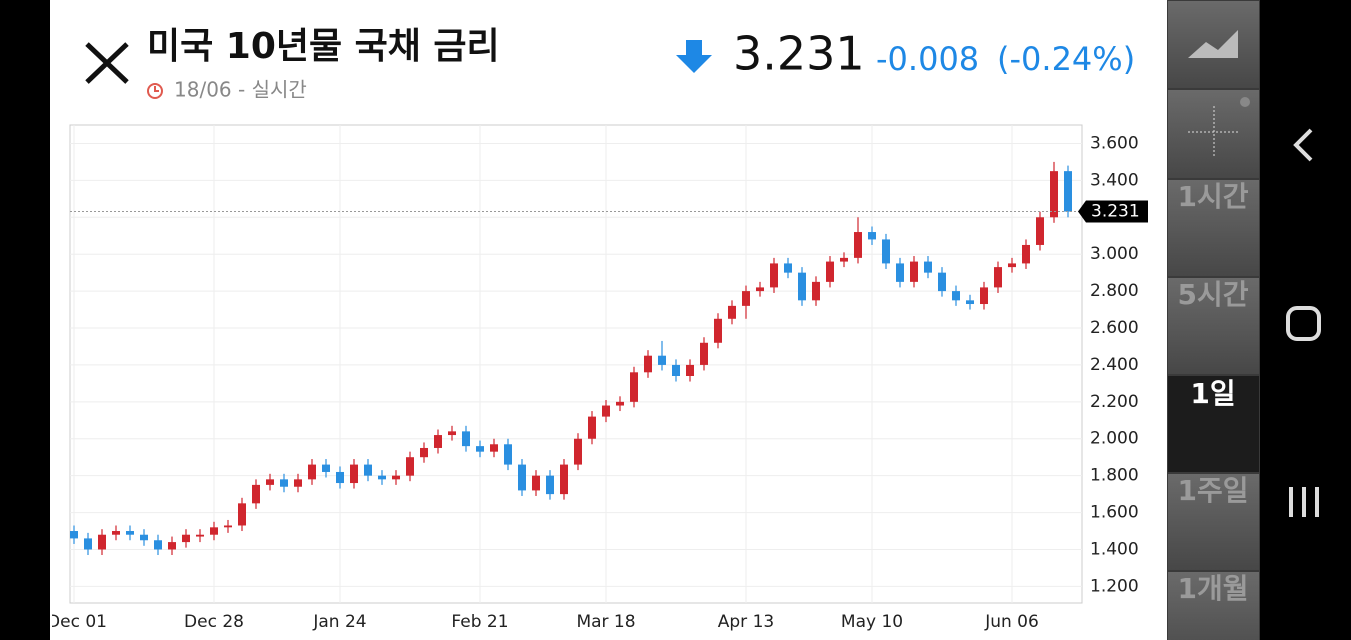 This screenshot has height=640, width=1351. I want to click on indicator-dot, so click(1245, 102).